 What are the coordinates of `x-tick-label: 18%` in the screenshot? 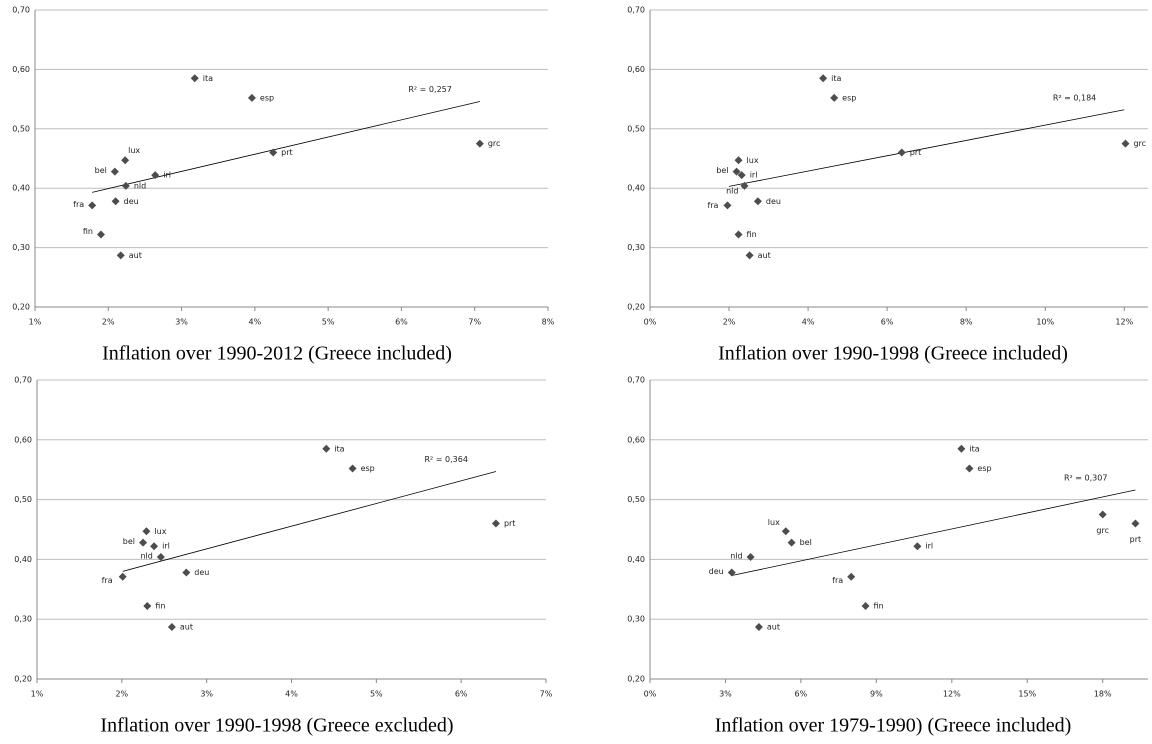 It's located at (1103, 694).